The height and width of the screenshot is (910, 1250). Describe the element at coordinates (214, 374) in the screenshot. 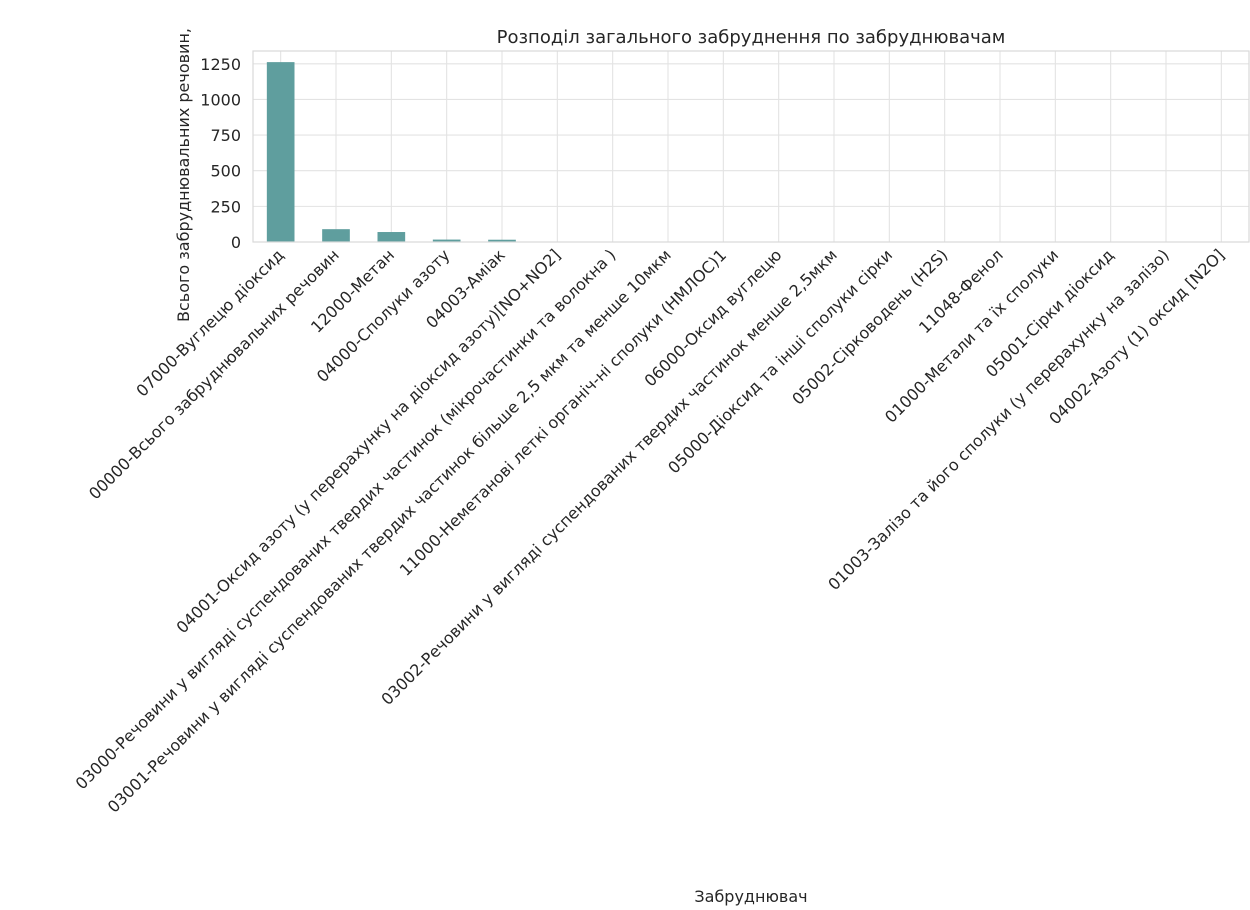

I see `x-tick-label: 00000-Всього забруднювальних речовин` at that location.